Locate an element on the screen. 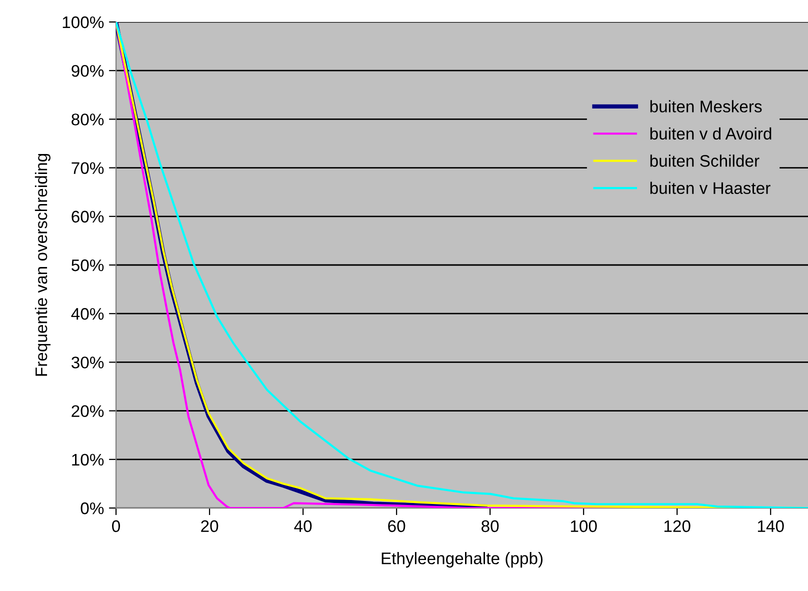 Image resolution: width=808 pixels, height=591 pixels. y-axis-title: Frequentie van overschreiding is located at coordinates (42, 265).